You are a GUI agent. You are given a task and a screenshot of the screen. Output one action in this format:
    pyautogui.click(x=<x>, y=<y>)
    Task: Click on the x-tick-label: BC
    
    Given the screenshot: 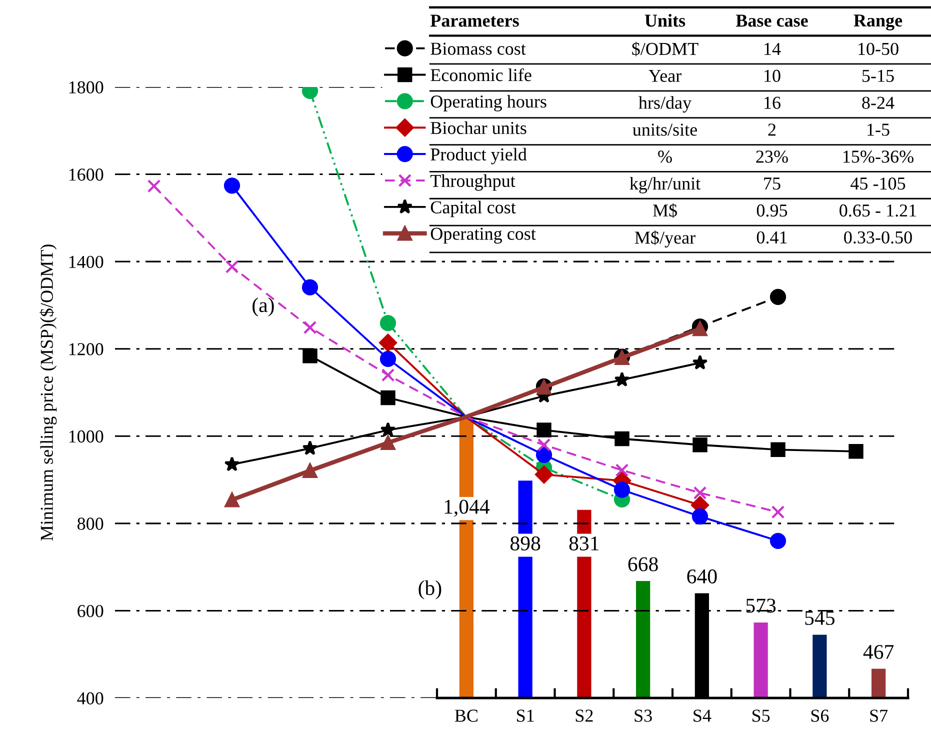 What is the action you would take?
    pyautogui.click(x=466, y=716)
    